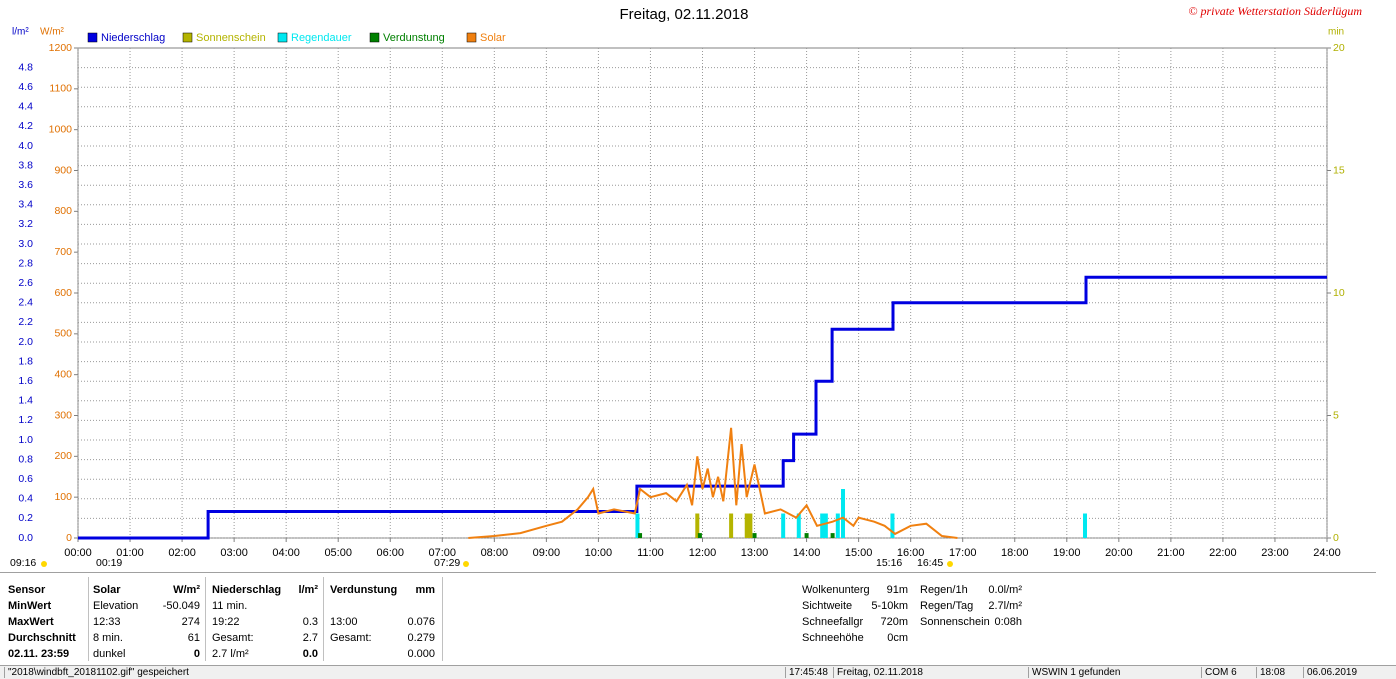  What do you see at coordinates (234, 553) in the screenshot?
I see `x-tick-label: 03:00` at bounding box center [234, 553].